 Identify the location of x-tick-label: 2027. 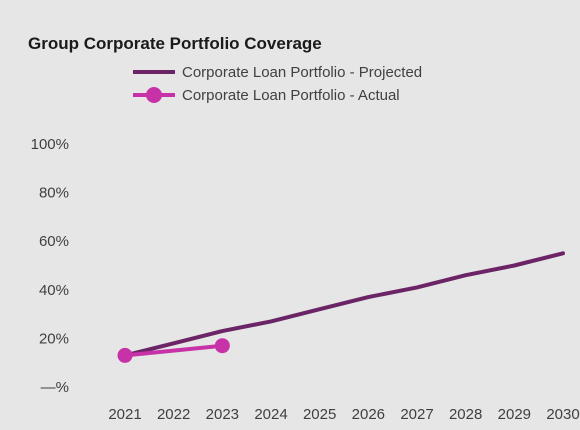
(416, 414).